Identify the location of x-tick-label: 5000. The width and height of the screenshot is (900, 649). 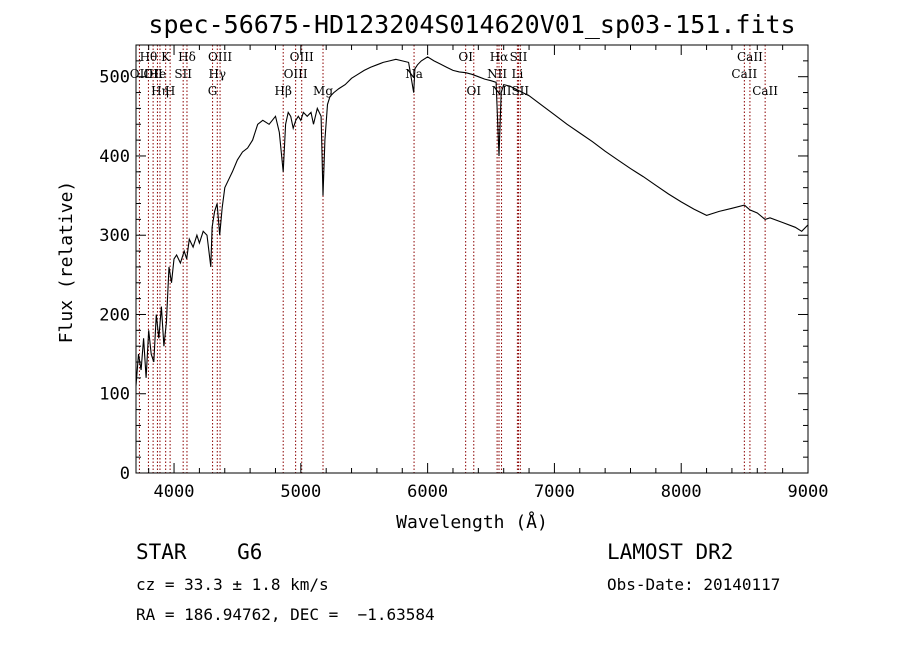
(300, 492).